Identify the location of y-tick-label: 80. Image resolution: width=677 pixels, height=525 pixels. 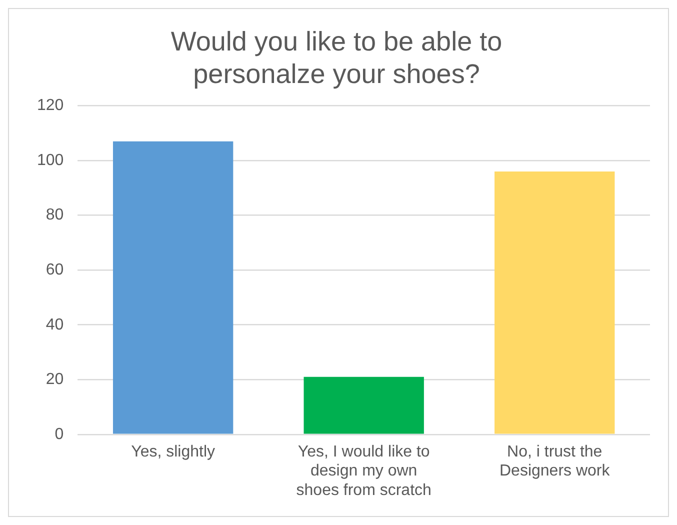
(55, 215).